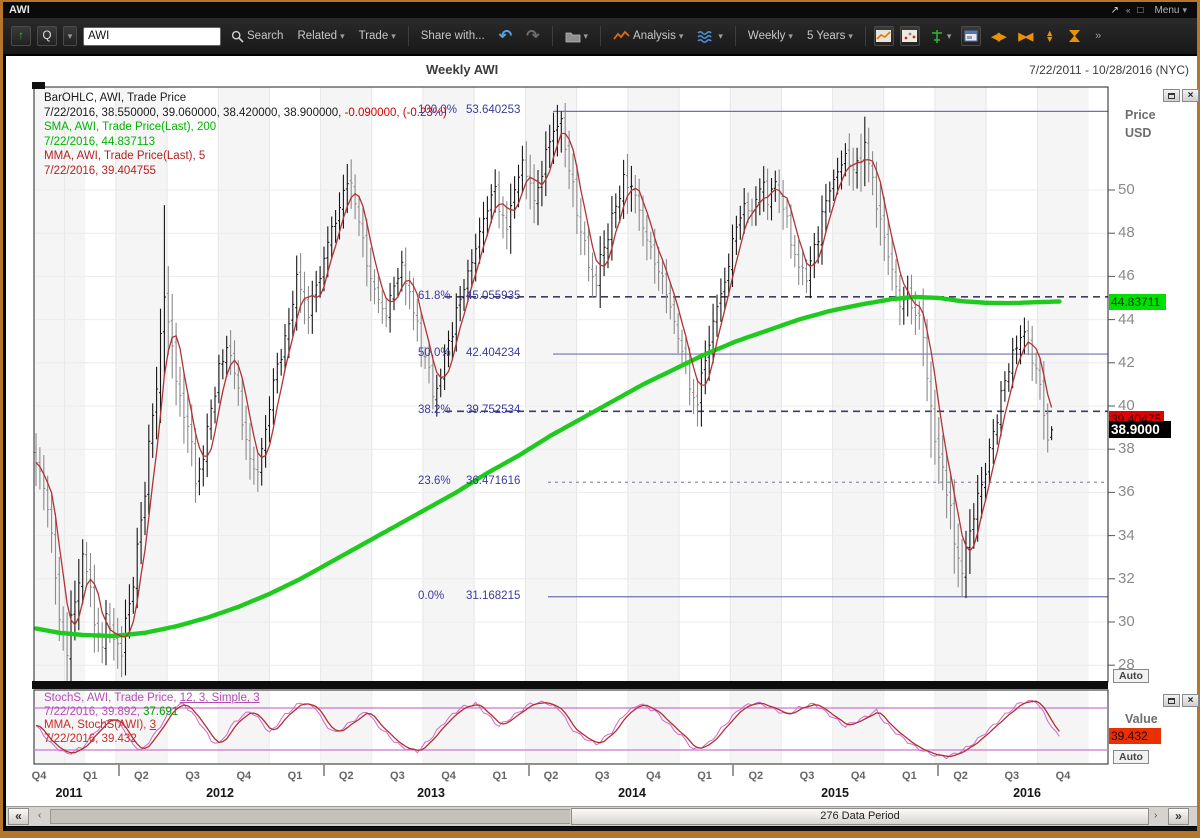  I want to click on menu-button: Menu ▾, so click(1170, 10).